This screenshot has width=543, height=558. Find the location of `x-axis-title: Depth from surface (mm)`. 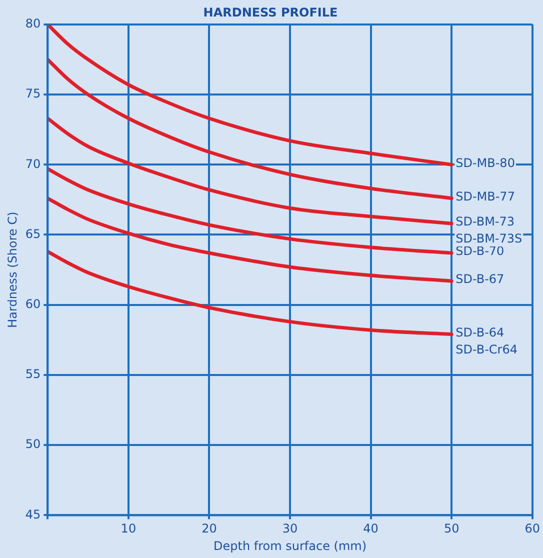

x-axis-title: Depth from surface (mm) is located at coordinates (290, 545).